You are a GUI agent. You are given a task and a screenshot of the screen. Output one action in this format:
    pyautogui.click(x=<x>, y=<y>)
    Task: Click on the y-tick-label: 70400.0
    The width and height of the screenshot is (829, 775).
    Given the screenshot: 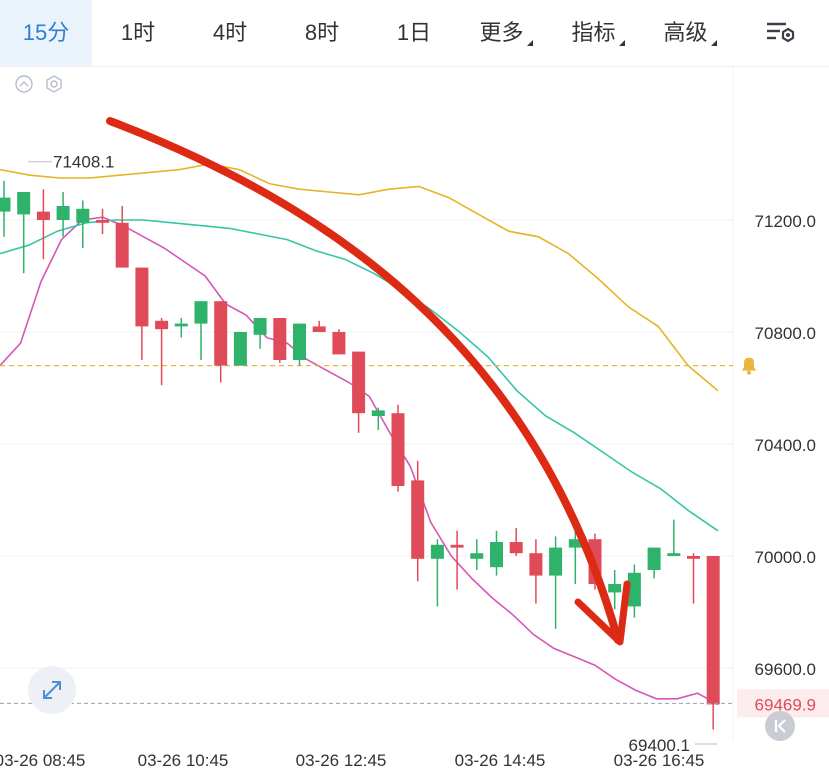 What is the action you would take?
    pyautogui.click(x=785, y=445)
    